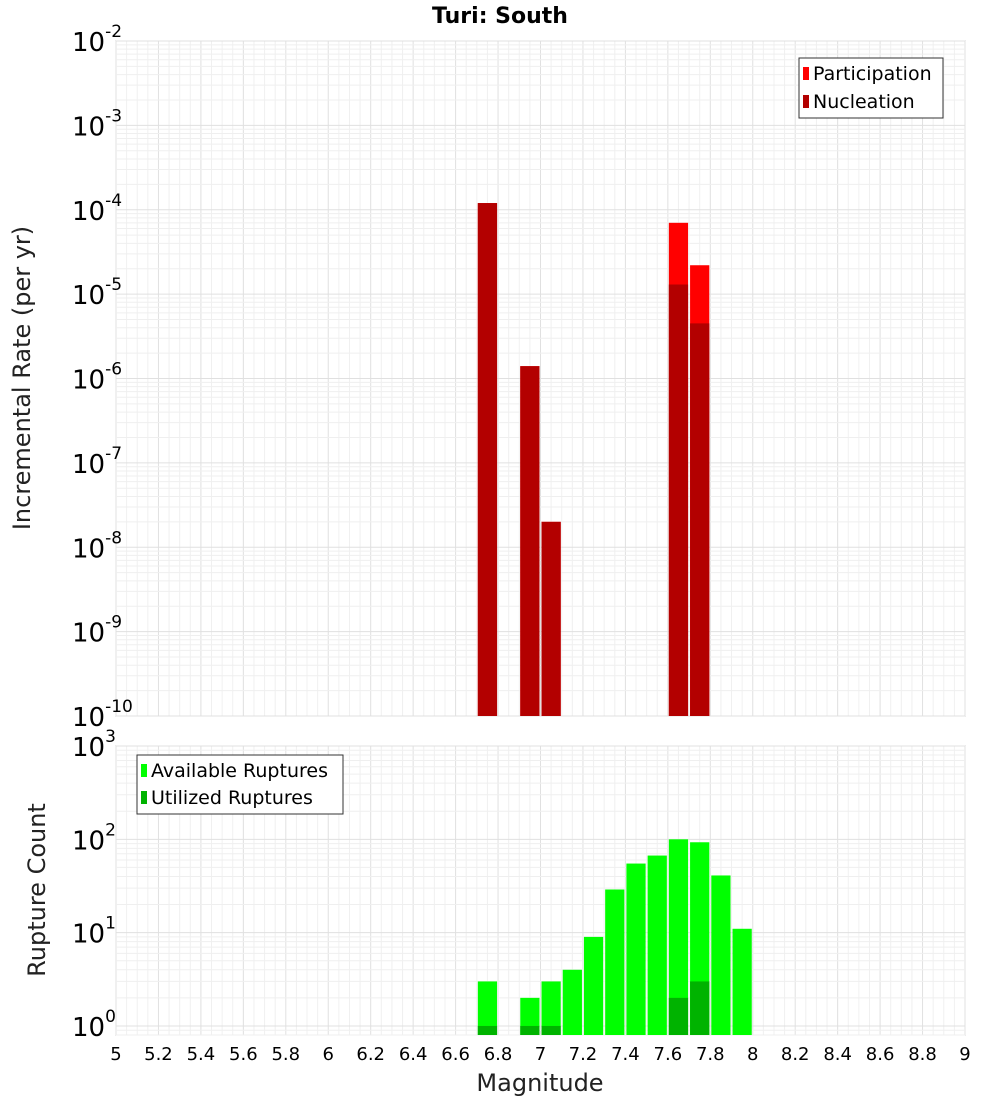 This screenshot has height=1100, width=1000. What do you see at coordinates (500, 16) in the screenshot?
I see `chart-title: Turi: South` at bounding box center [500, 16].